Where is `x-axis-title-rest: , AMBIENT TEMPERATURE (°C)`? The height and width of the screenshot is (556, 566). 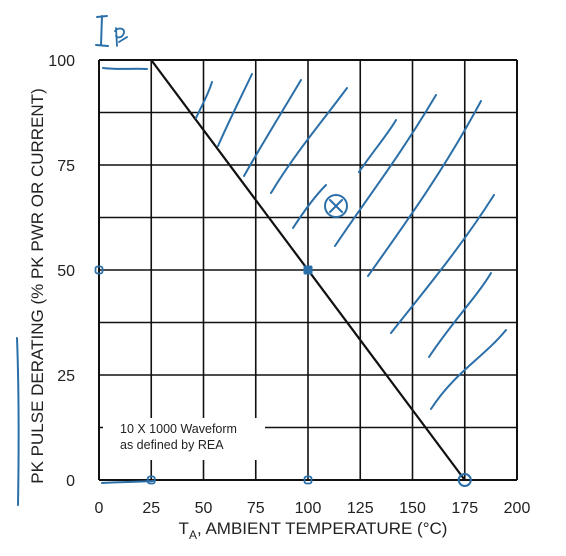 x-axis-title-rest: , AMBIENT TEMPERATURE (°C) is located at coordinates (322, 528).